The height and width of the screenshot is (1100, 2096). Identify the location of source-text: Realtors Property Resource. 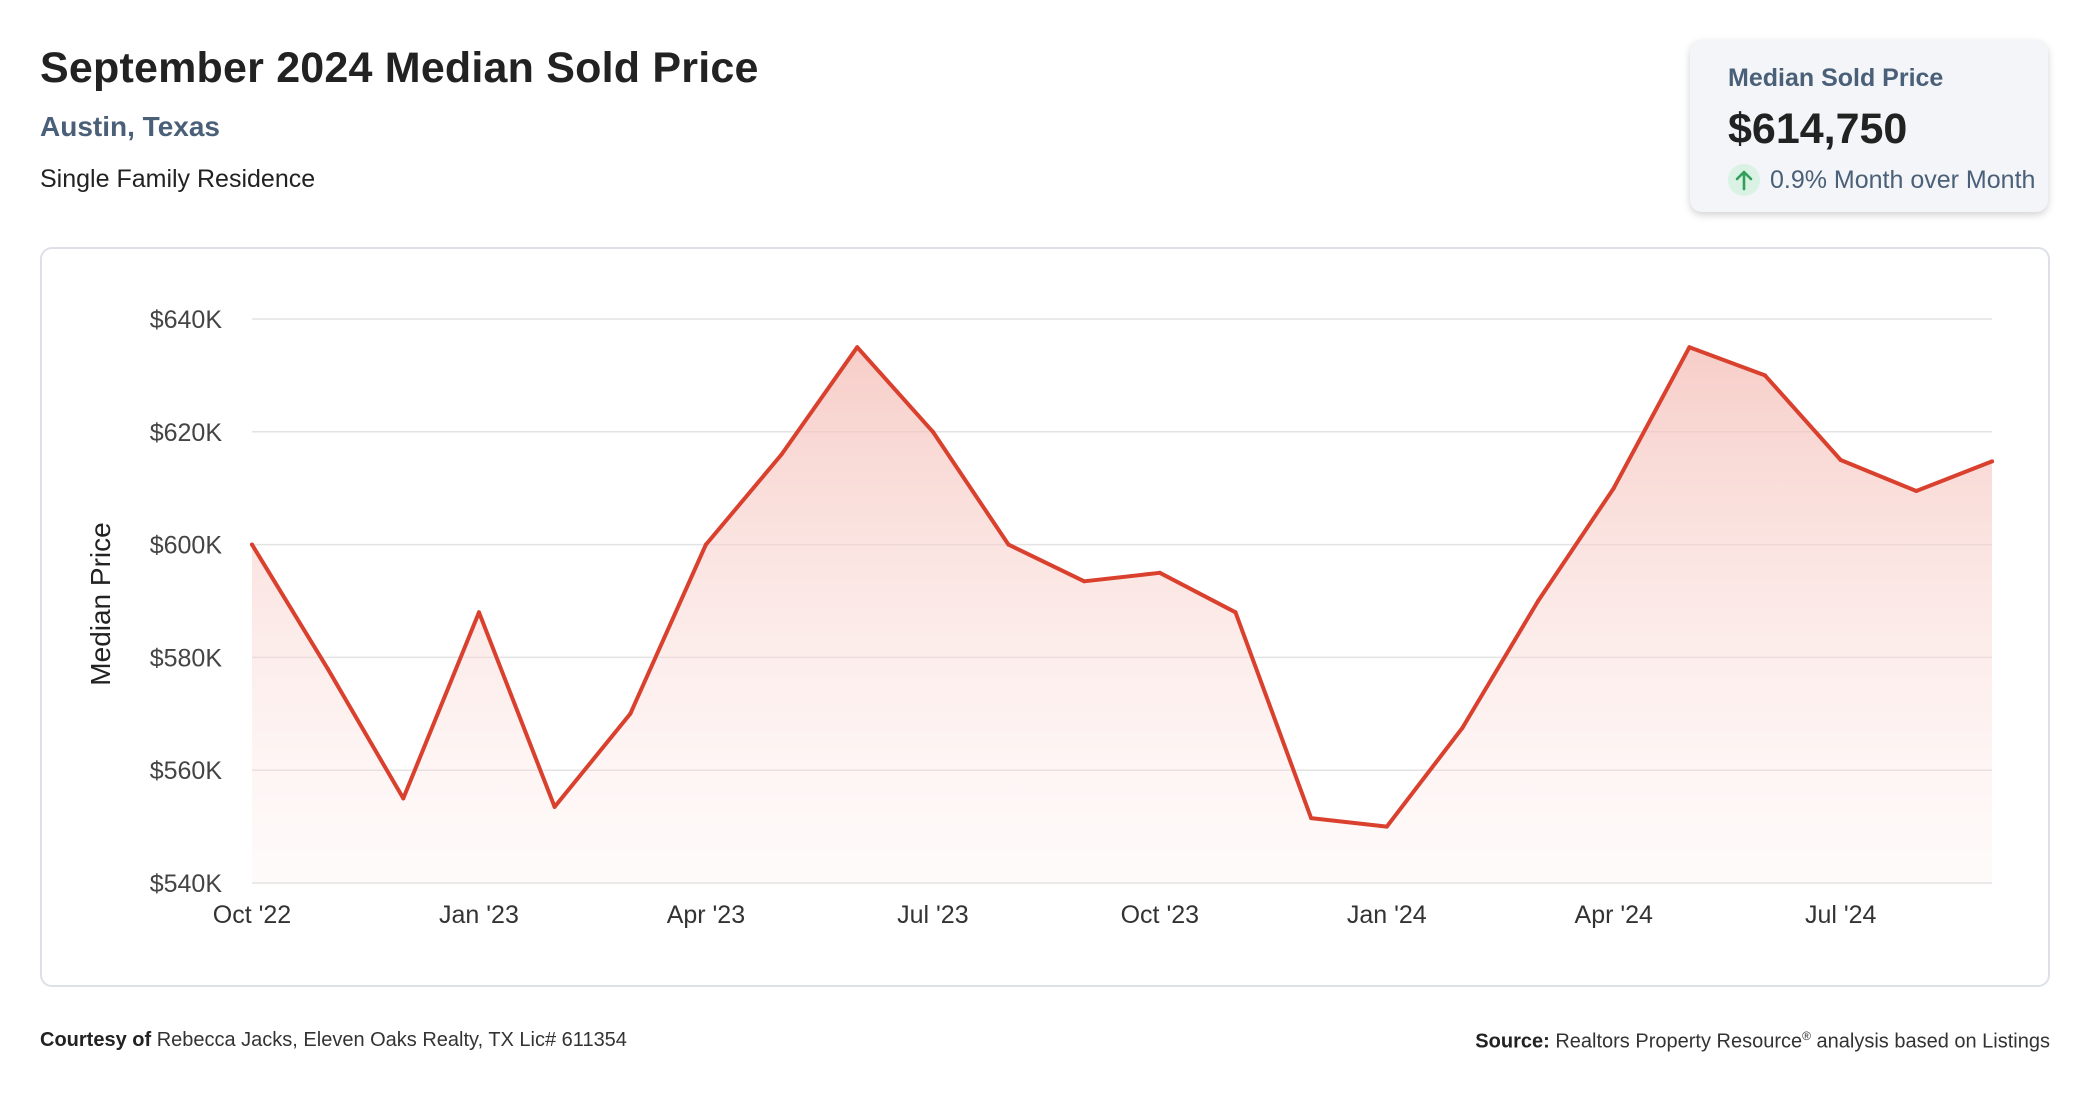
(1679, 1041).